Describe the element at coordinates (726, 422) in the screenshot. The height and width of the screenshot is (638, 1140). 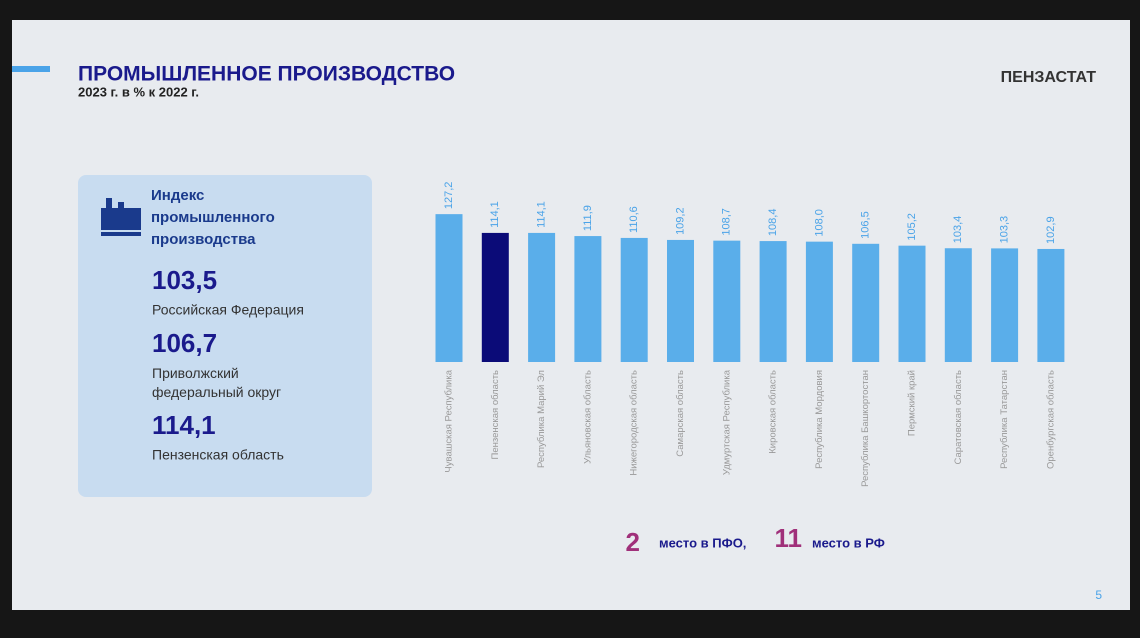
I see `category-label: Удмуртская Республика` at that location.